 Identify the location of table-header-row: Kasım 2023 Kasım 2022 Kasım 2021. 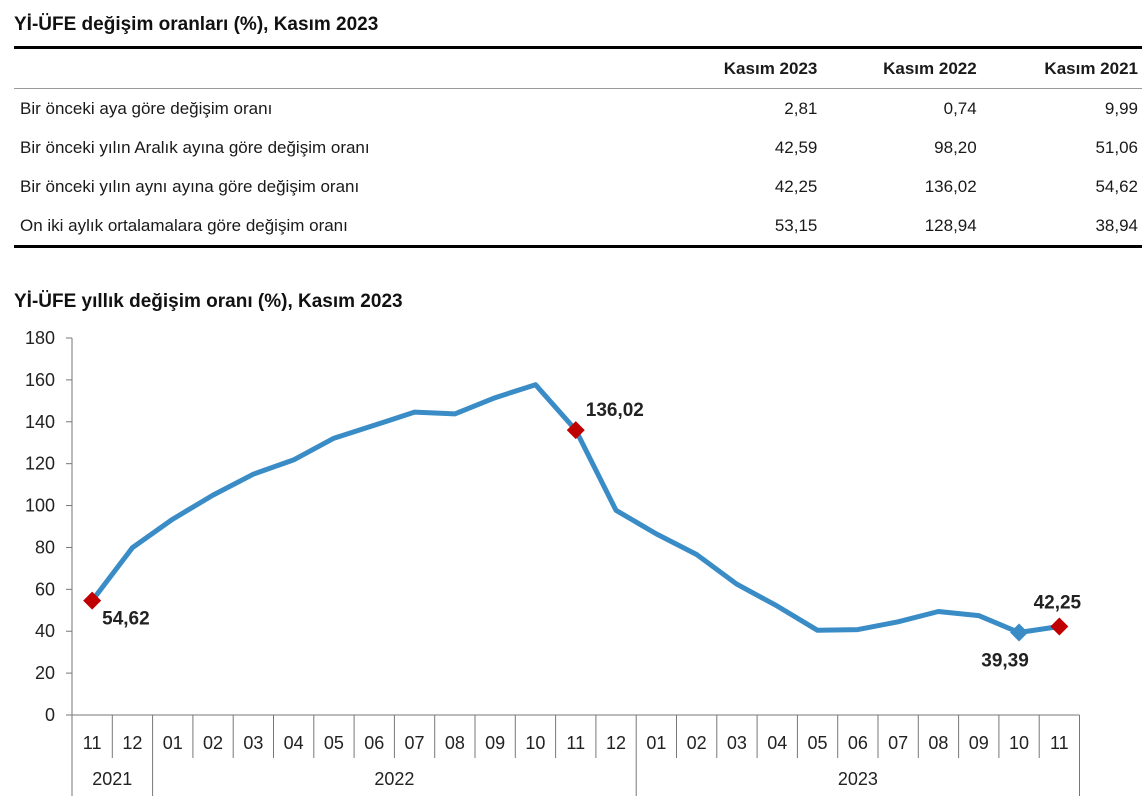
(578, 68).